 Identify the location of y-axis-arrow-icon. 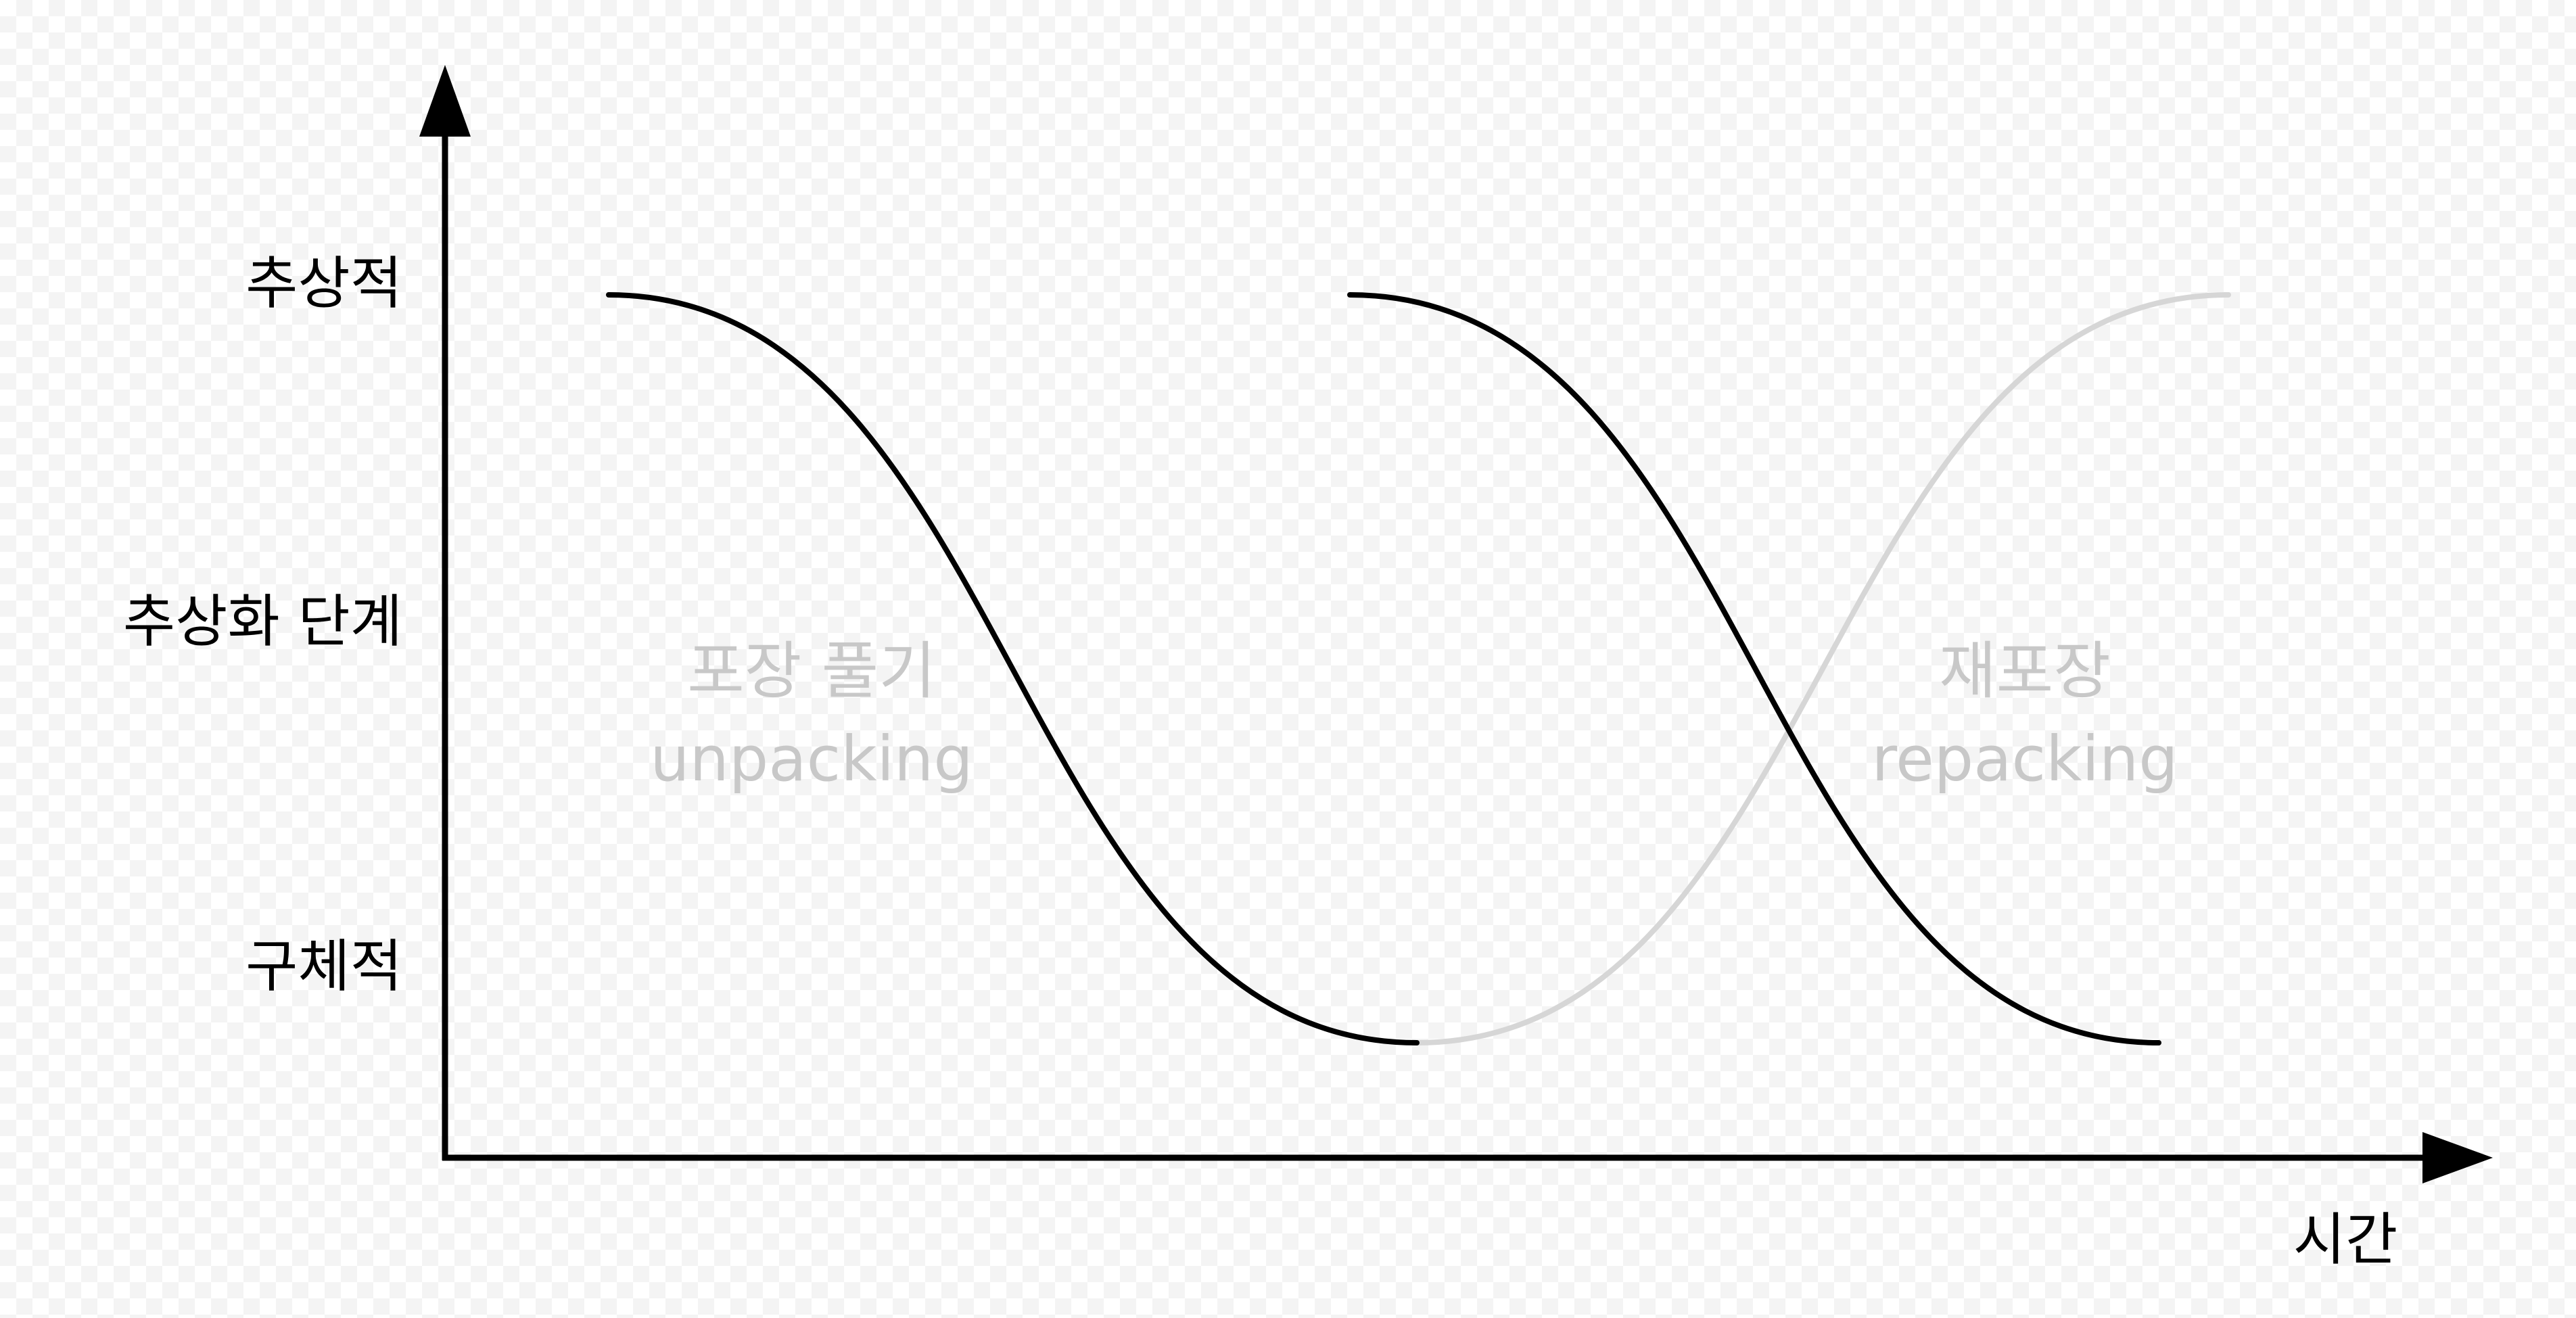
(445, 101).